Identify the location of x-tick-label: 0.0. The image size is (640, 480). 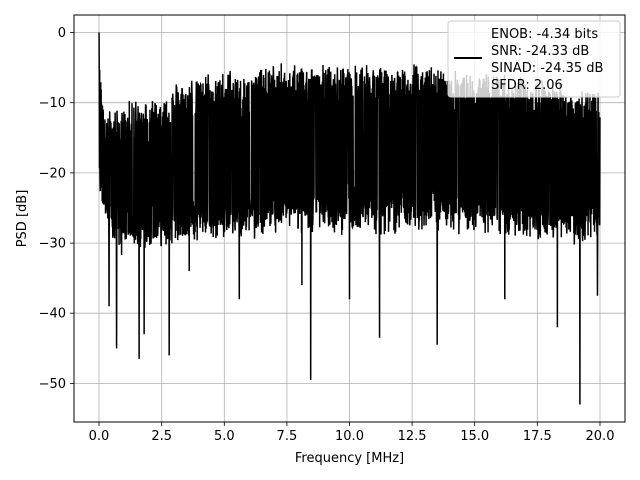
(99, 436).